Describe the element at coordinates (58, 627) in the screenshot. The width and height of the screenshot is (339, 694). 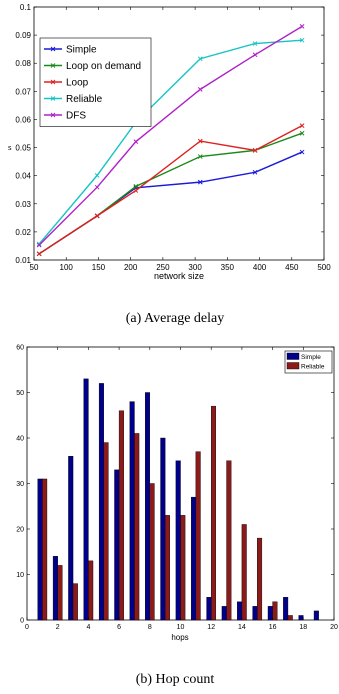
I see `x-tick-label-b: 2` at that location.